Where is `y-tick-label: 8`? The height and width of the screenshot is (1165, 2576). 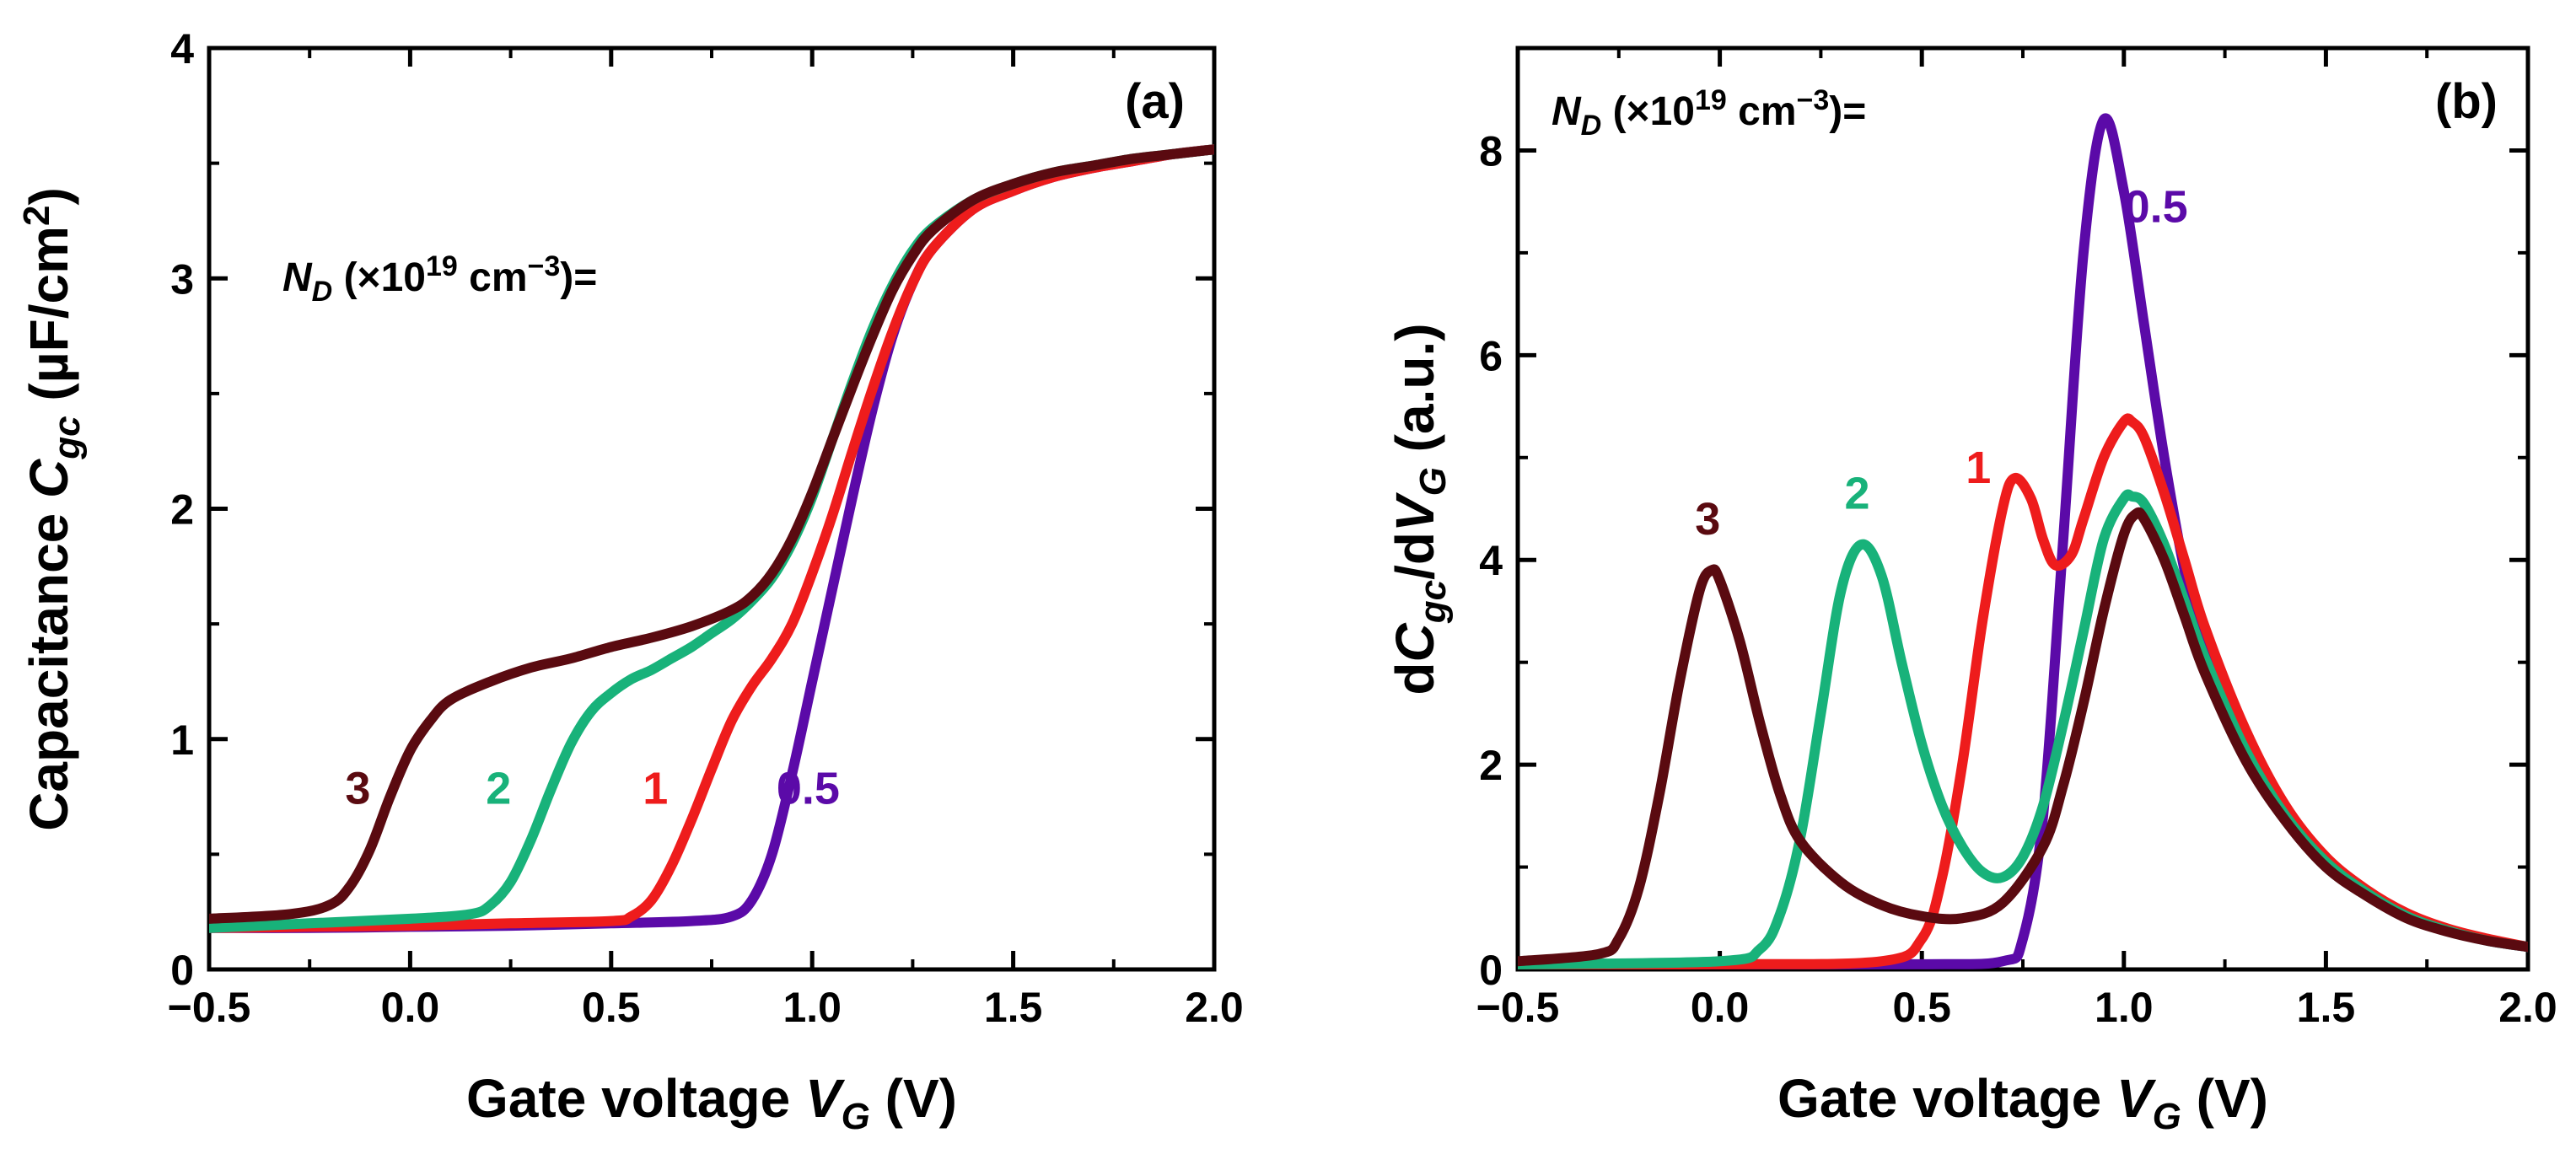
y-tick-label: 8 is located at coordinates (1491, 150).